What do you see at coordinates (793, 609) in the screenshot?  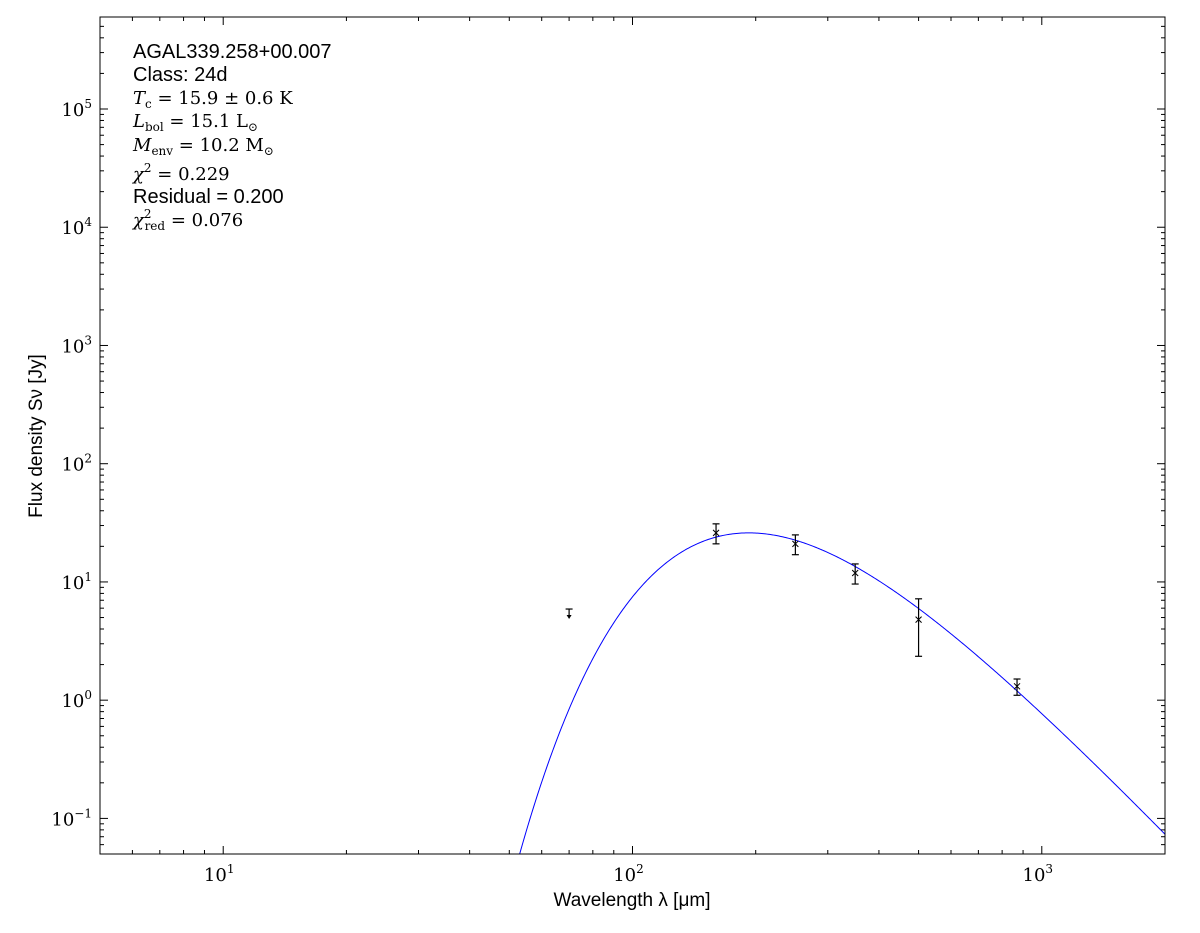 I see `data-points-layer` at bounding box center [793, 609].